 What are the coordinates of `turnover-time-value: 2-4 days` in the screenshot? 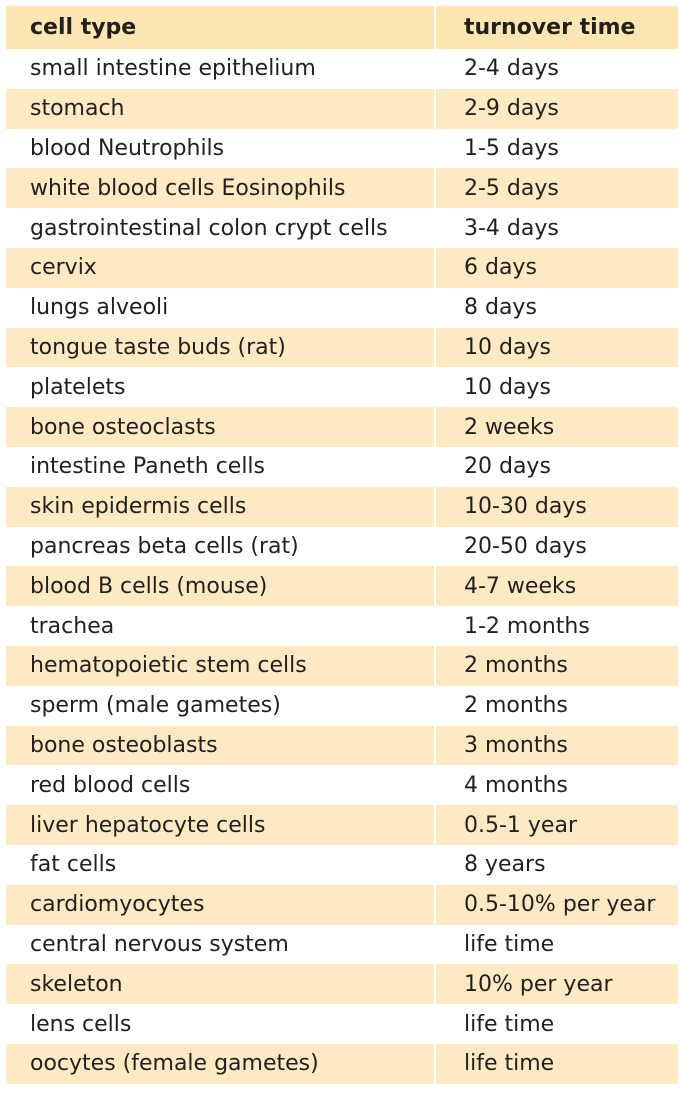 It's located at (557, 69).